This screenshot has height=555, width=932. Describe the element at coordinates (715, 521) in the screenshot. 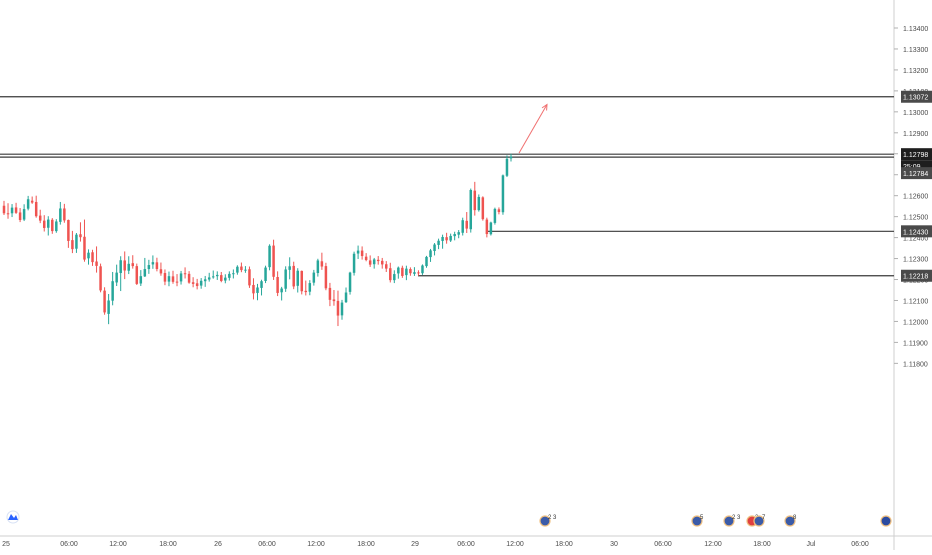

I see `event-badges: 23523278` at that location.